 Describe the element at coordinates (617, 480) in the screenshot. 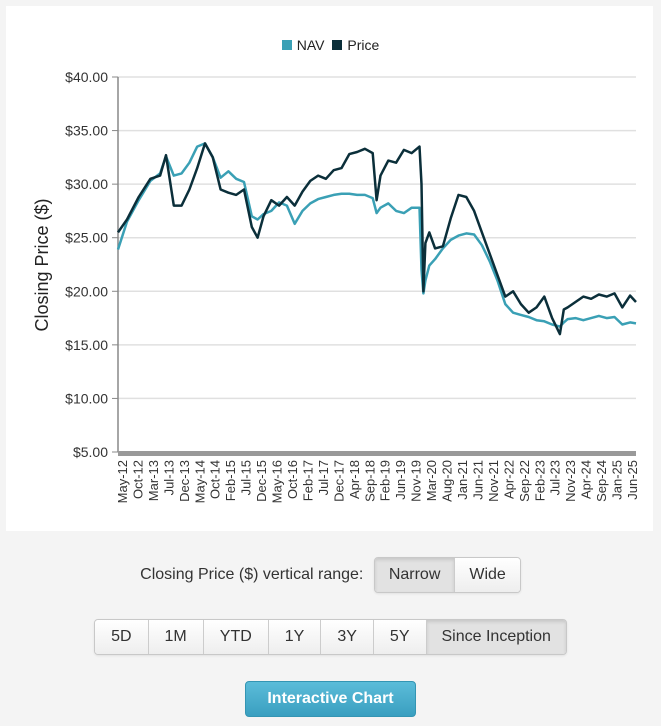

I see `x-tick-label: Jan-25` at that location.